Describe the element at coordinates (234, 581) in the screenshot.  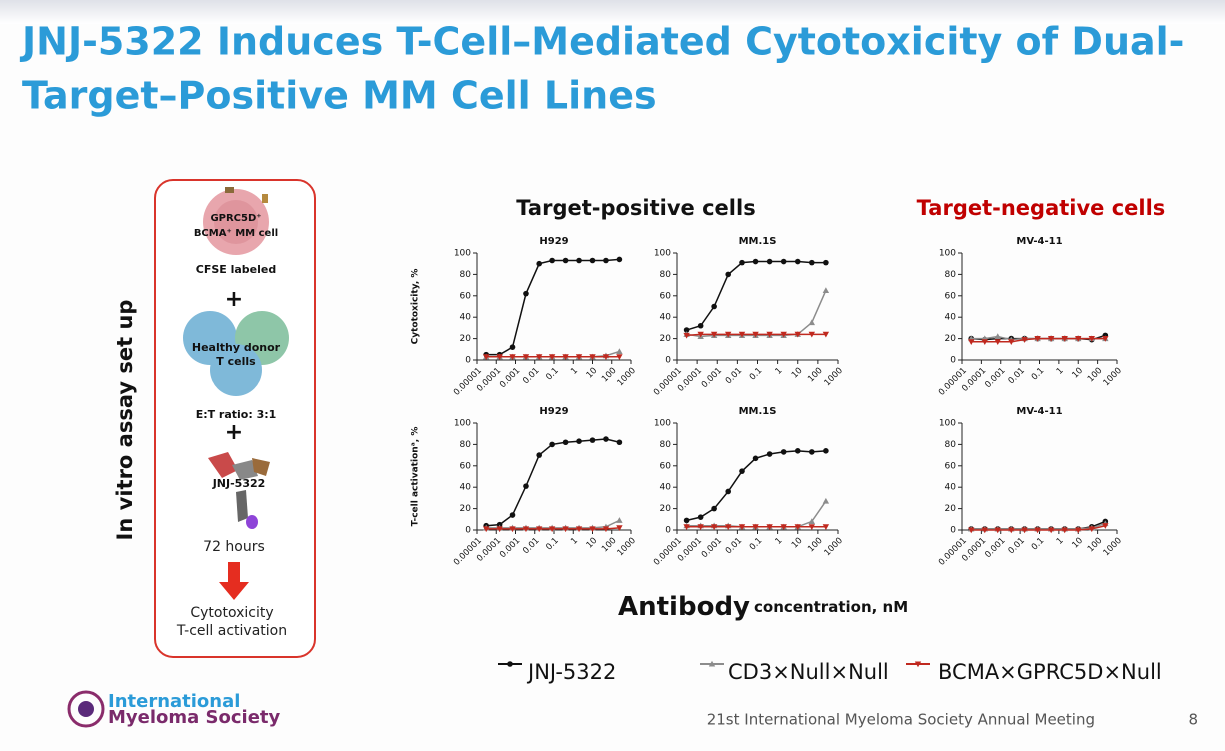
I see `arrow-down` at that location.